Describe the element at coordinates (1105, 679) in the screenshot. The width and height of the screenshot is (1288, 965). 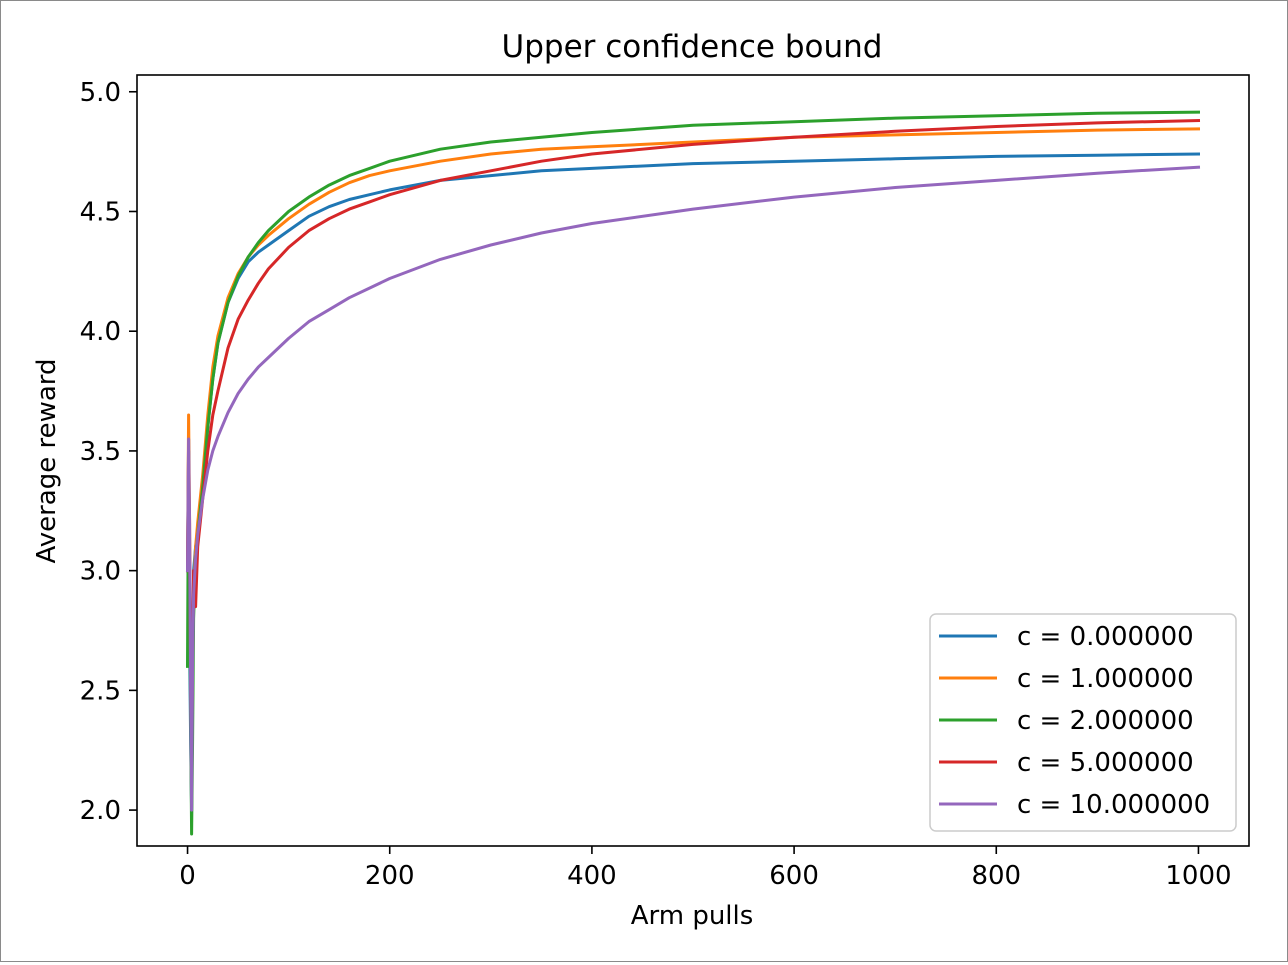
I see `legend-label-2: c = 1.000000` at that location.